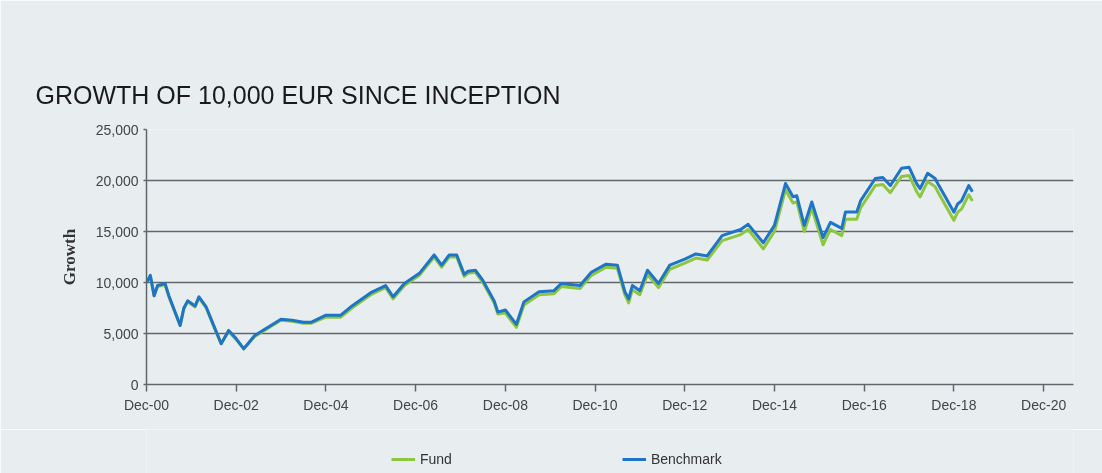 Image resolution: width=1102 pixels, height=473 pixels. Describe the element at coordinates (298, 94) in the screenshot. I see `chart-title: GROWTH OF 10,000 EUR SINCE INCEPTION` at that location.